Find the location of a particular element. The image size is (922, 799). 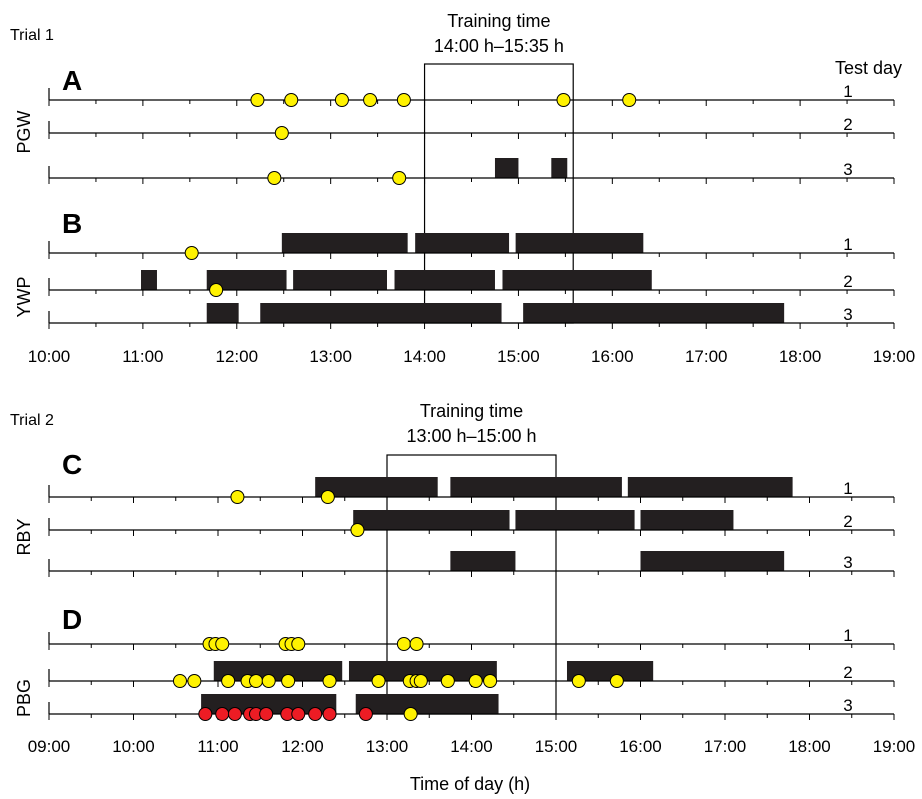

x-tick-label: 09:00 is located at coordinates (49, 746).